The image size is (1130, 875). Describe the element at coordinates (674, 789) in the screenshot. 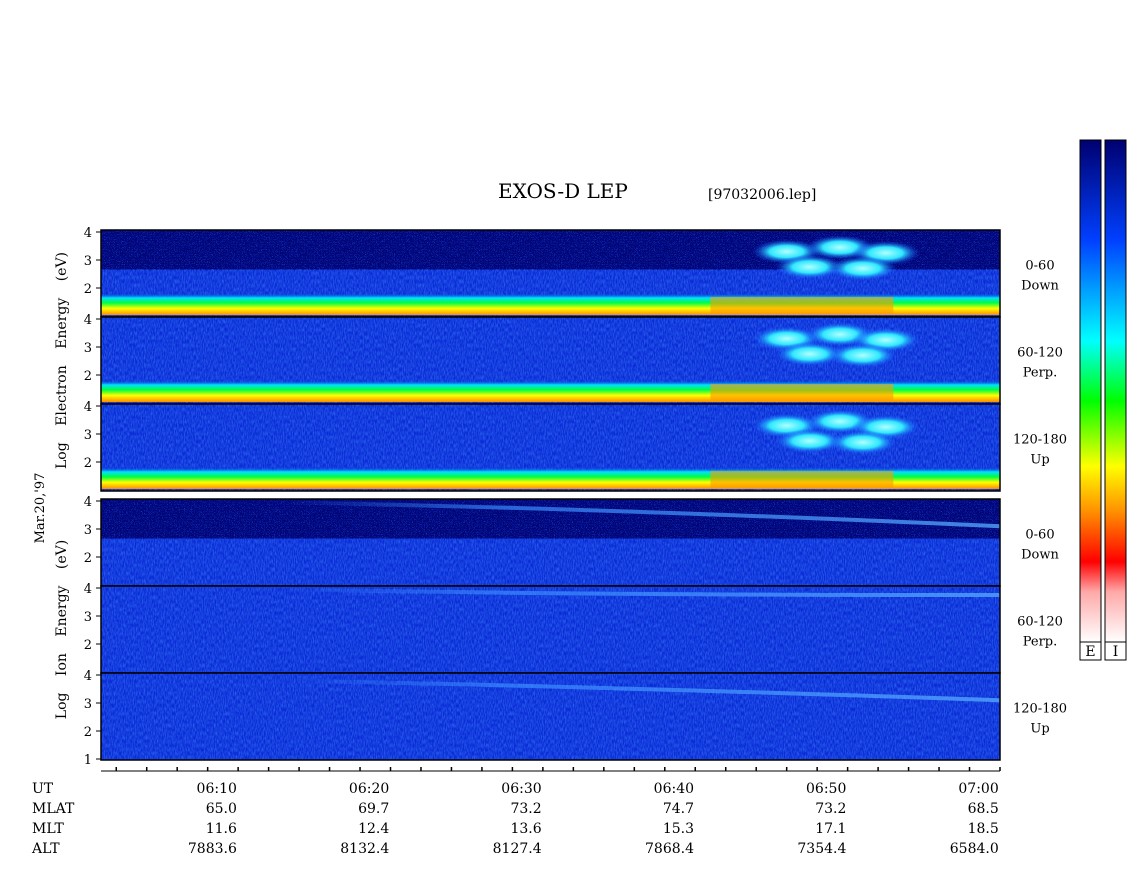

I see `x-value-ut: 06:40` at that location.